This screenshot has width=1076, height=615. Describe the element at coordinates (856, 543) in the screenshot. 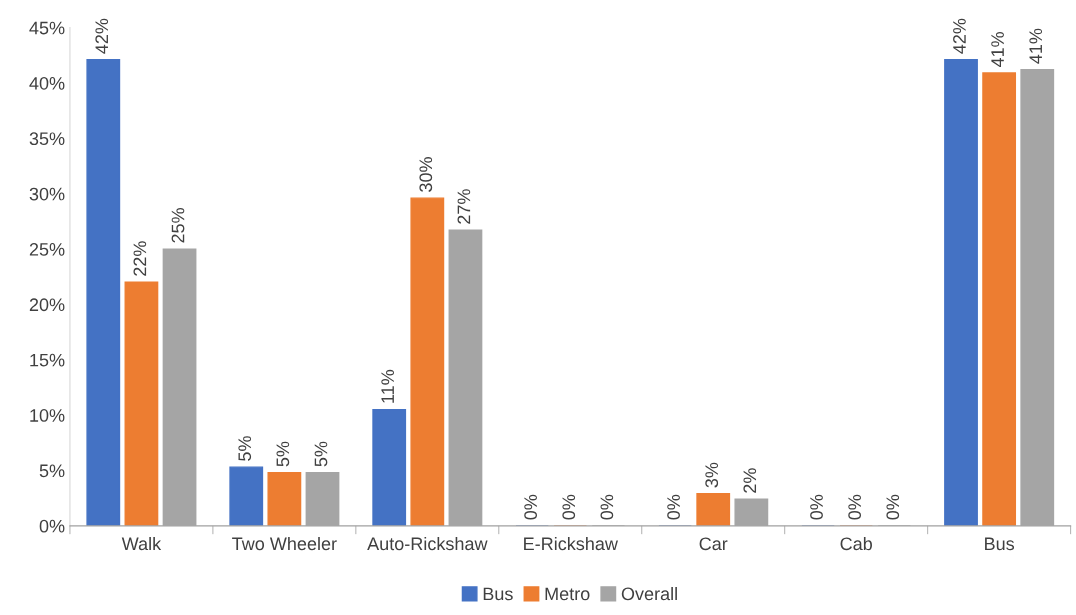

I see `x-tick-label: Cab` at that location.